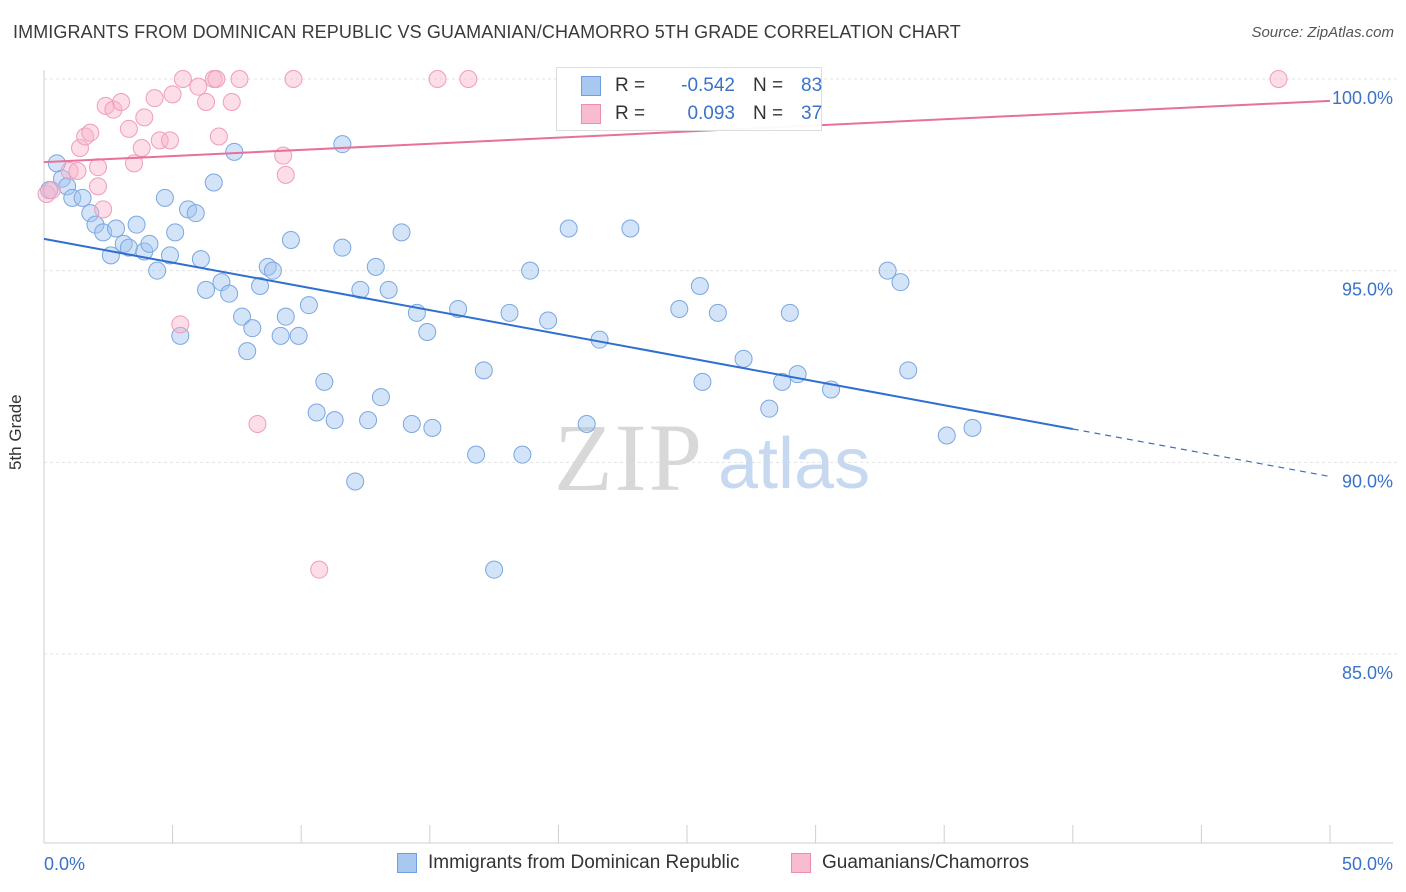  Describe the element at coordinates (812, 113) in the screenshot. I see `legend-n-value: 37` at that location.